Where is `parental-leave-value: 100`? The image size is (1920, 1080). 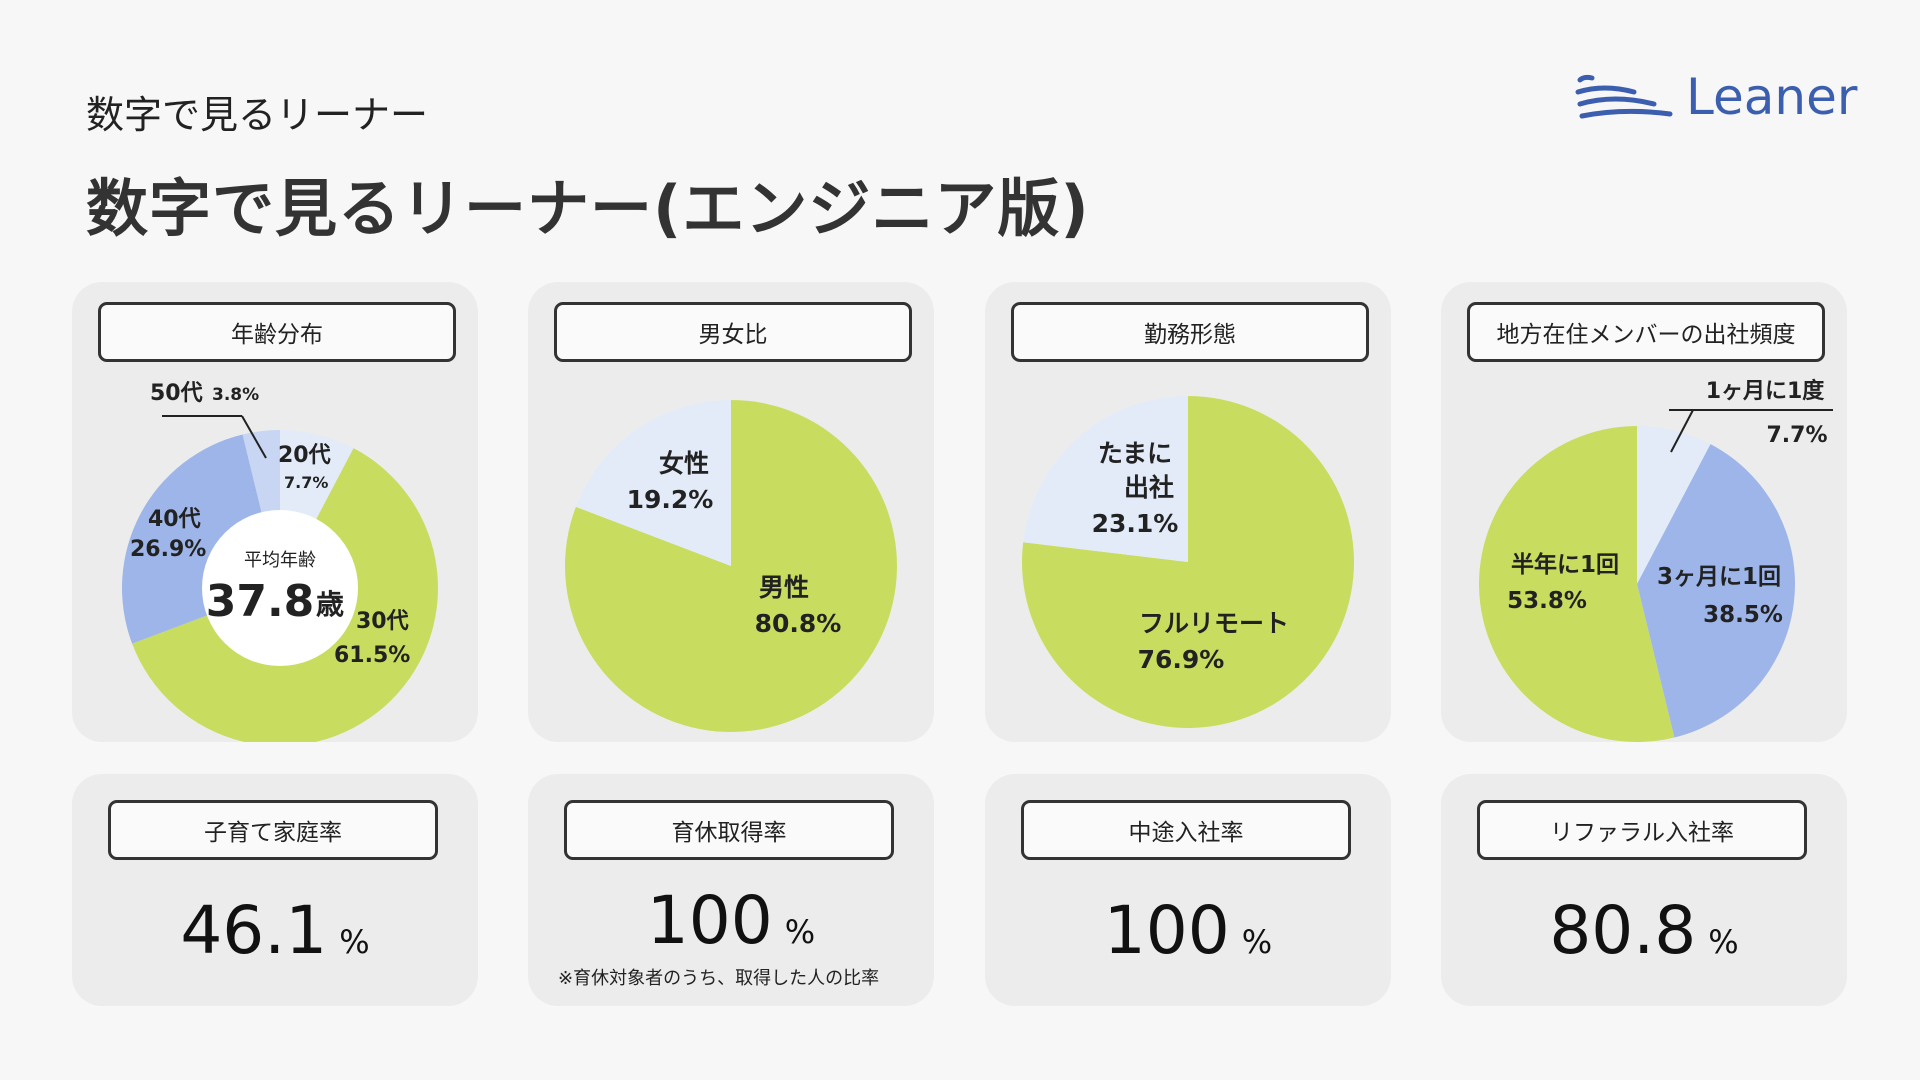 parental-leave-value: 100 is located at coordinates (709, 920).